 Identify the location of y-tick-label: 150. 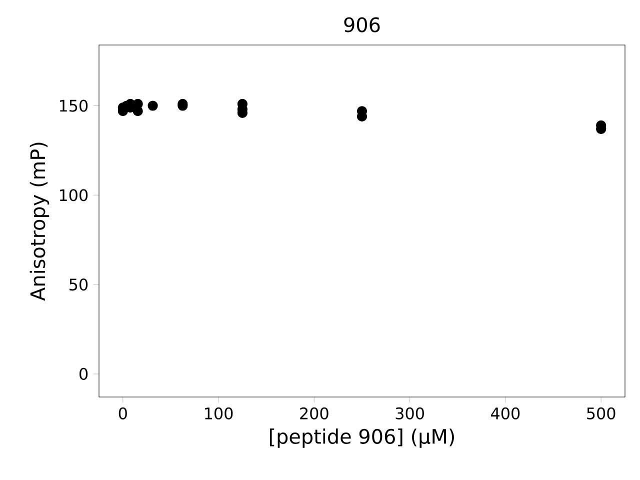
(74, 106).